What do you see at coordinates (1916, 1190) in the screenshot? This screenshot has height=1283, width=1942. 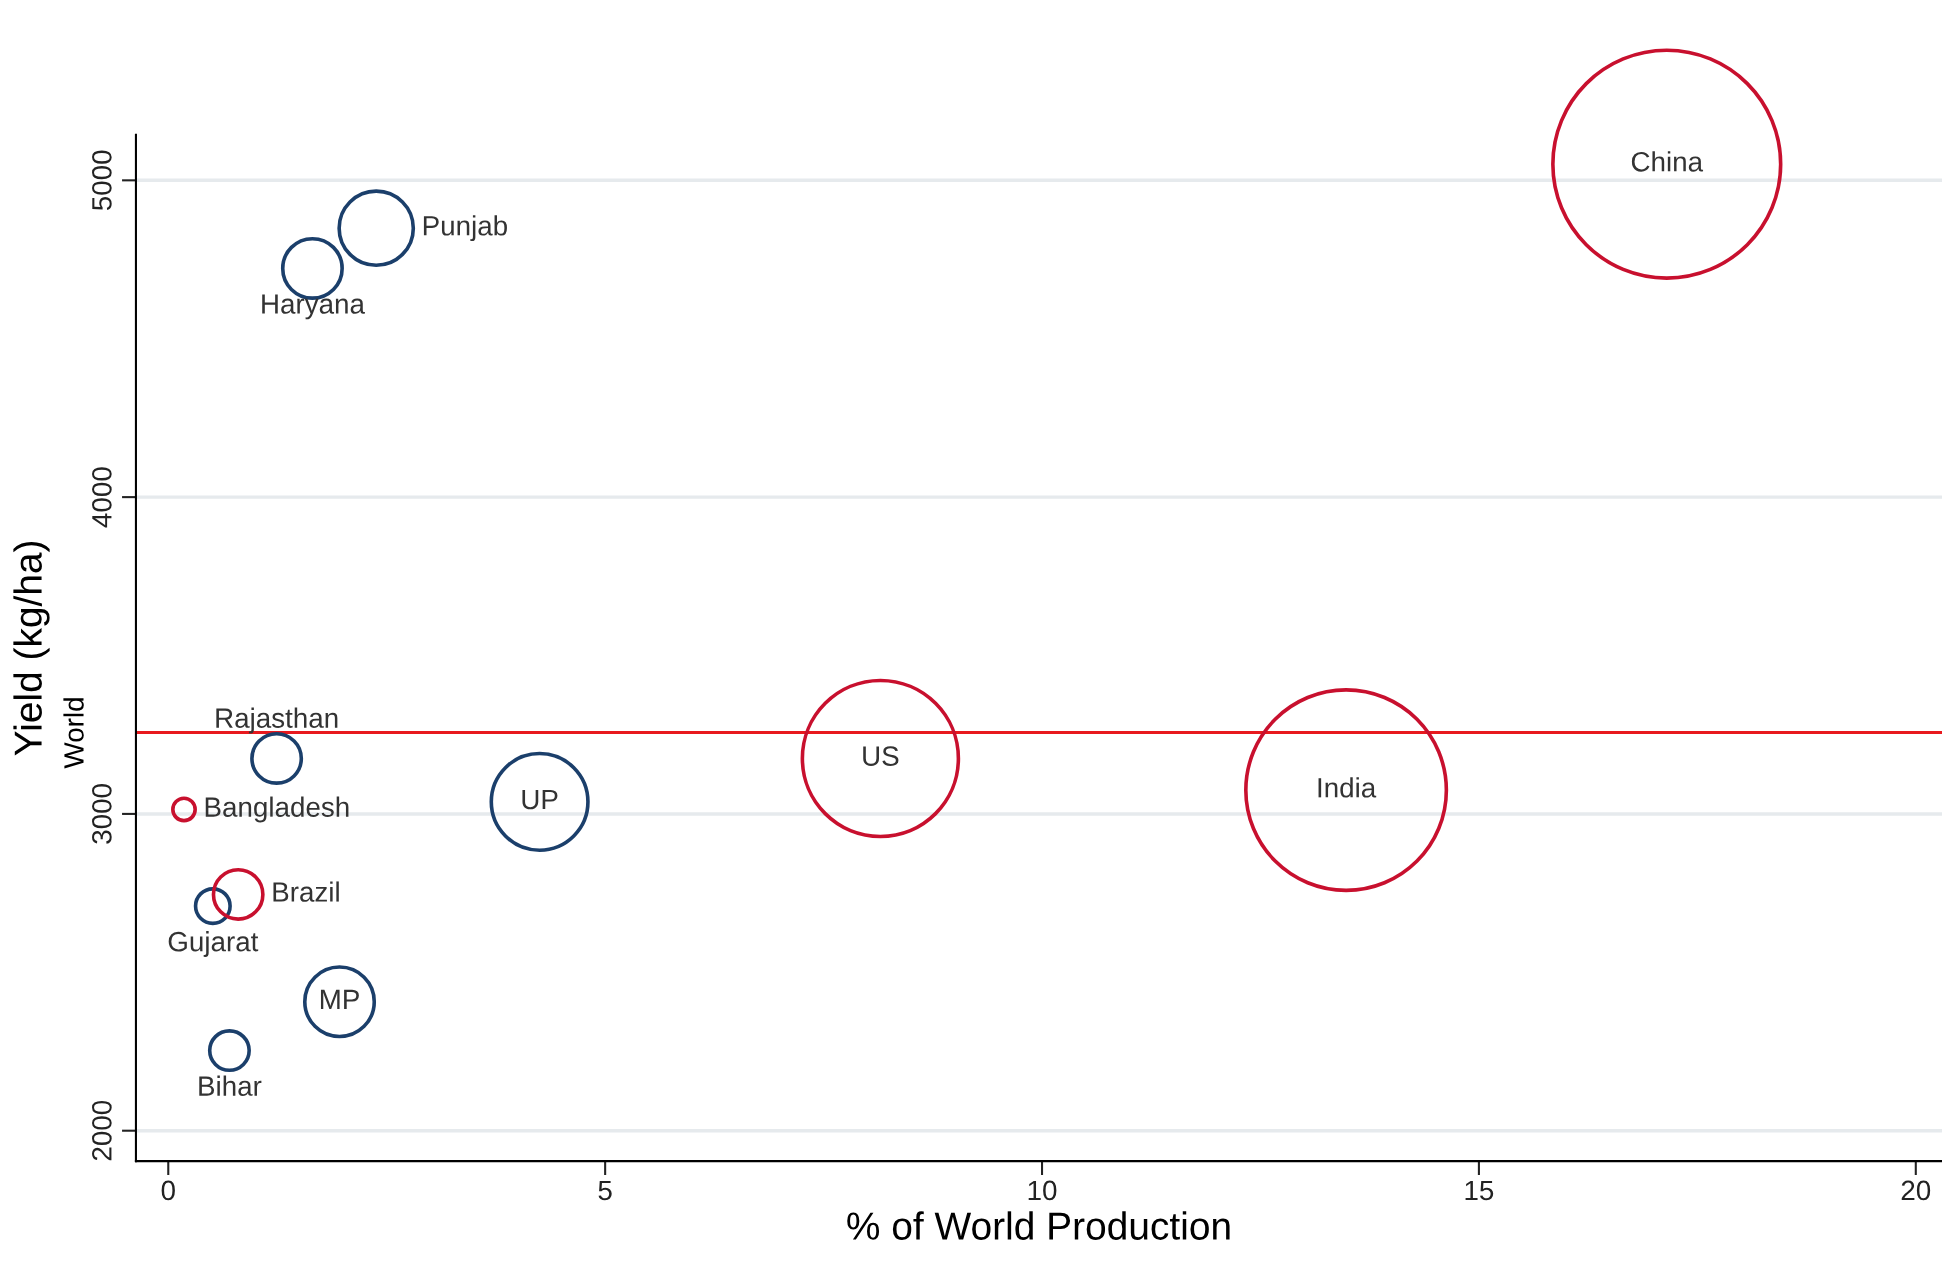 I see `x-tick-label: 20` at bounding box center [1916, 1190].